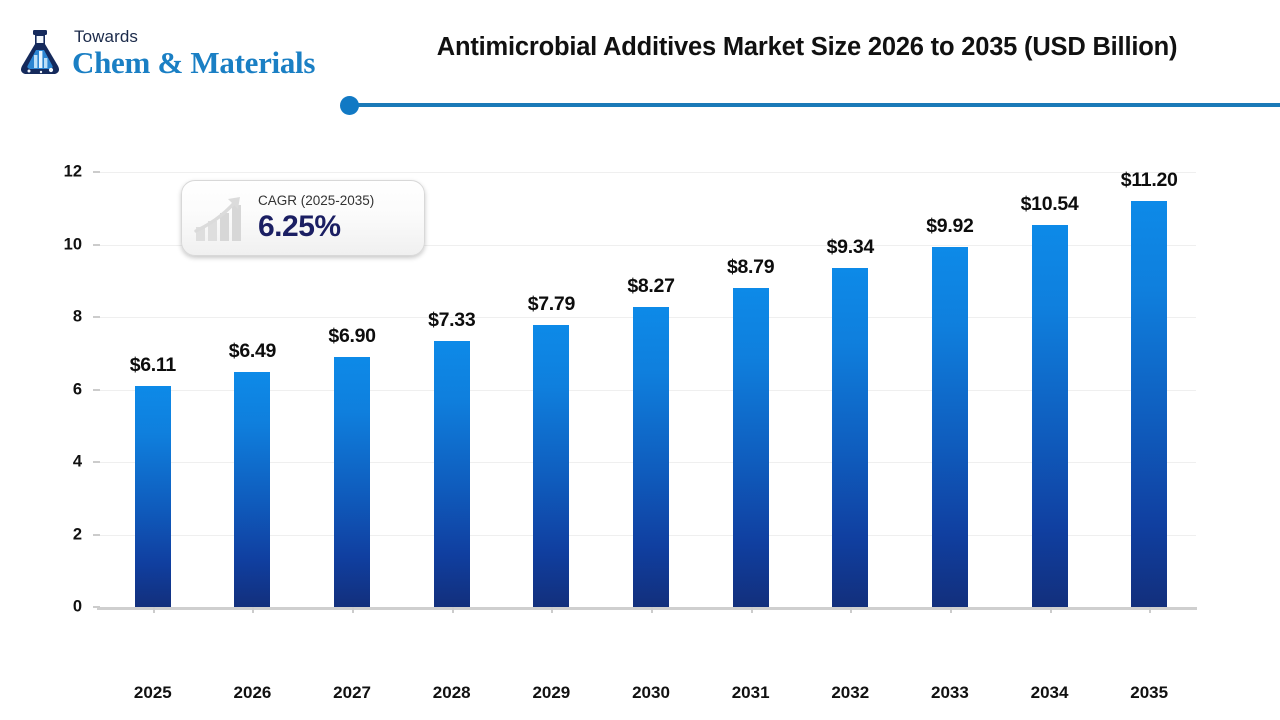 Image resolution: width=1280 pixels, height=720 pixels. I want to click on bar-2027, so click(352, 481).